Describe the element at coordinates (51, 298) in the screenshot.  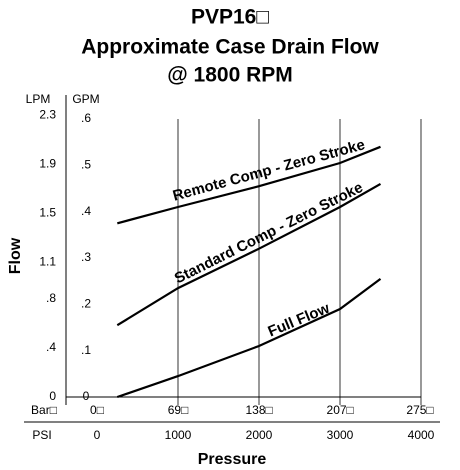
I see `y2-tick-label: .8` at that location.